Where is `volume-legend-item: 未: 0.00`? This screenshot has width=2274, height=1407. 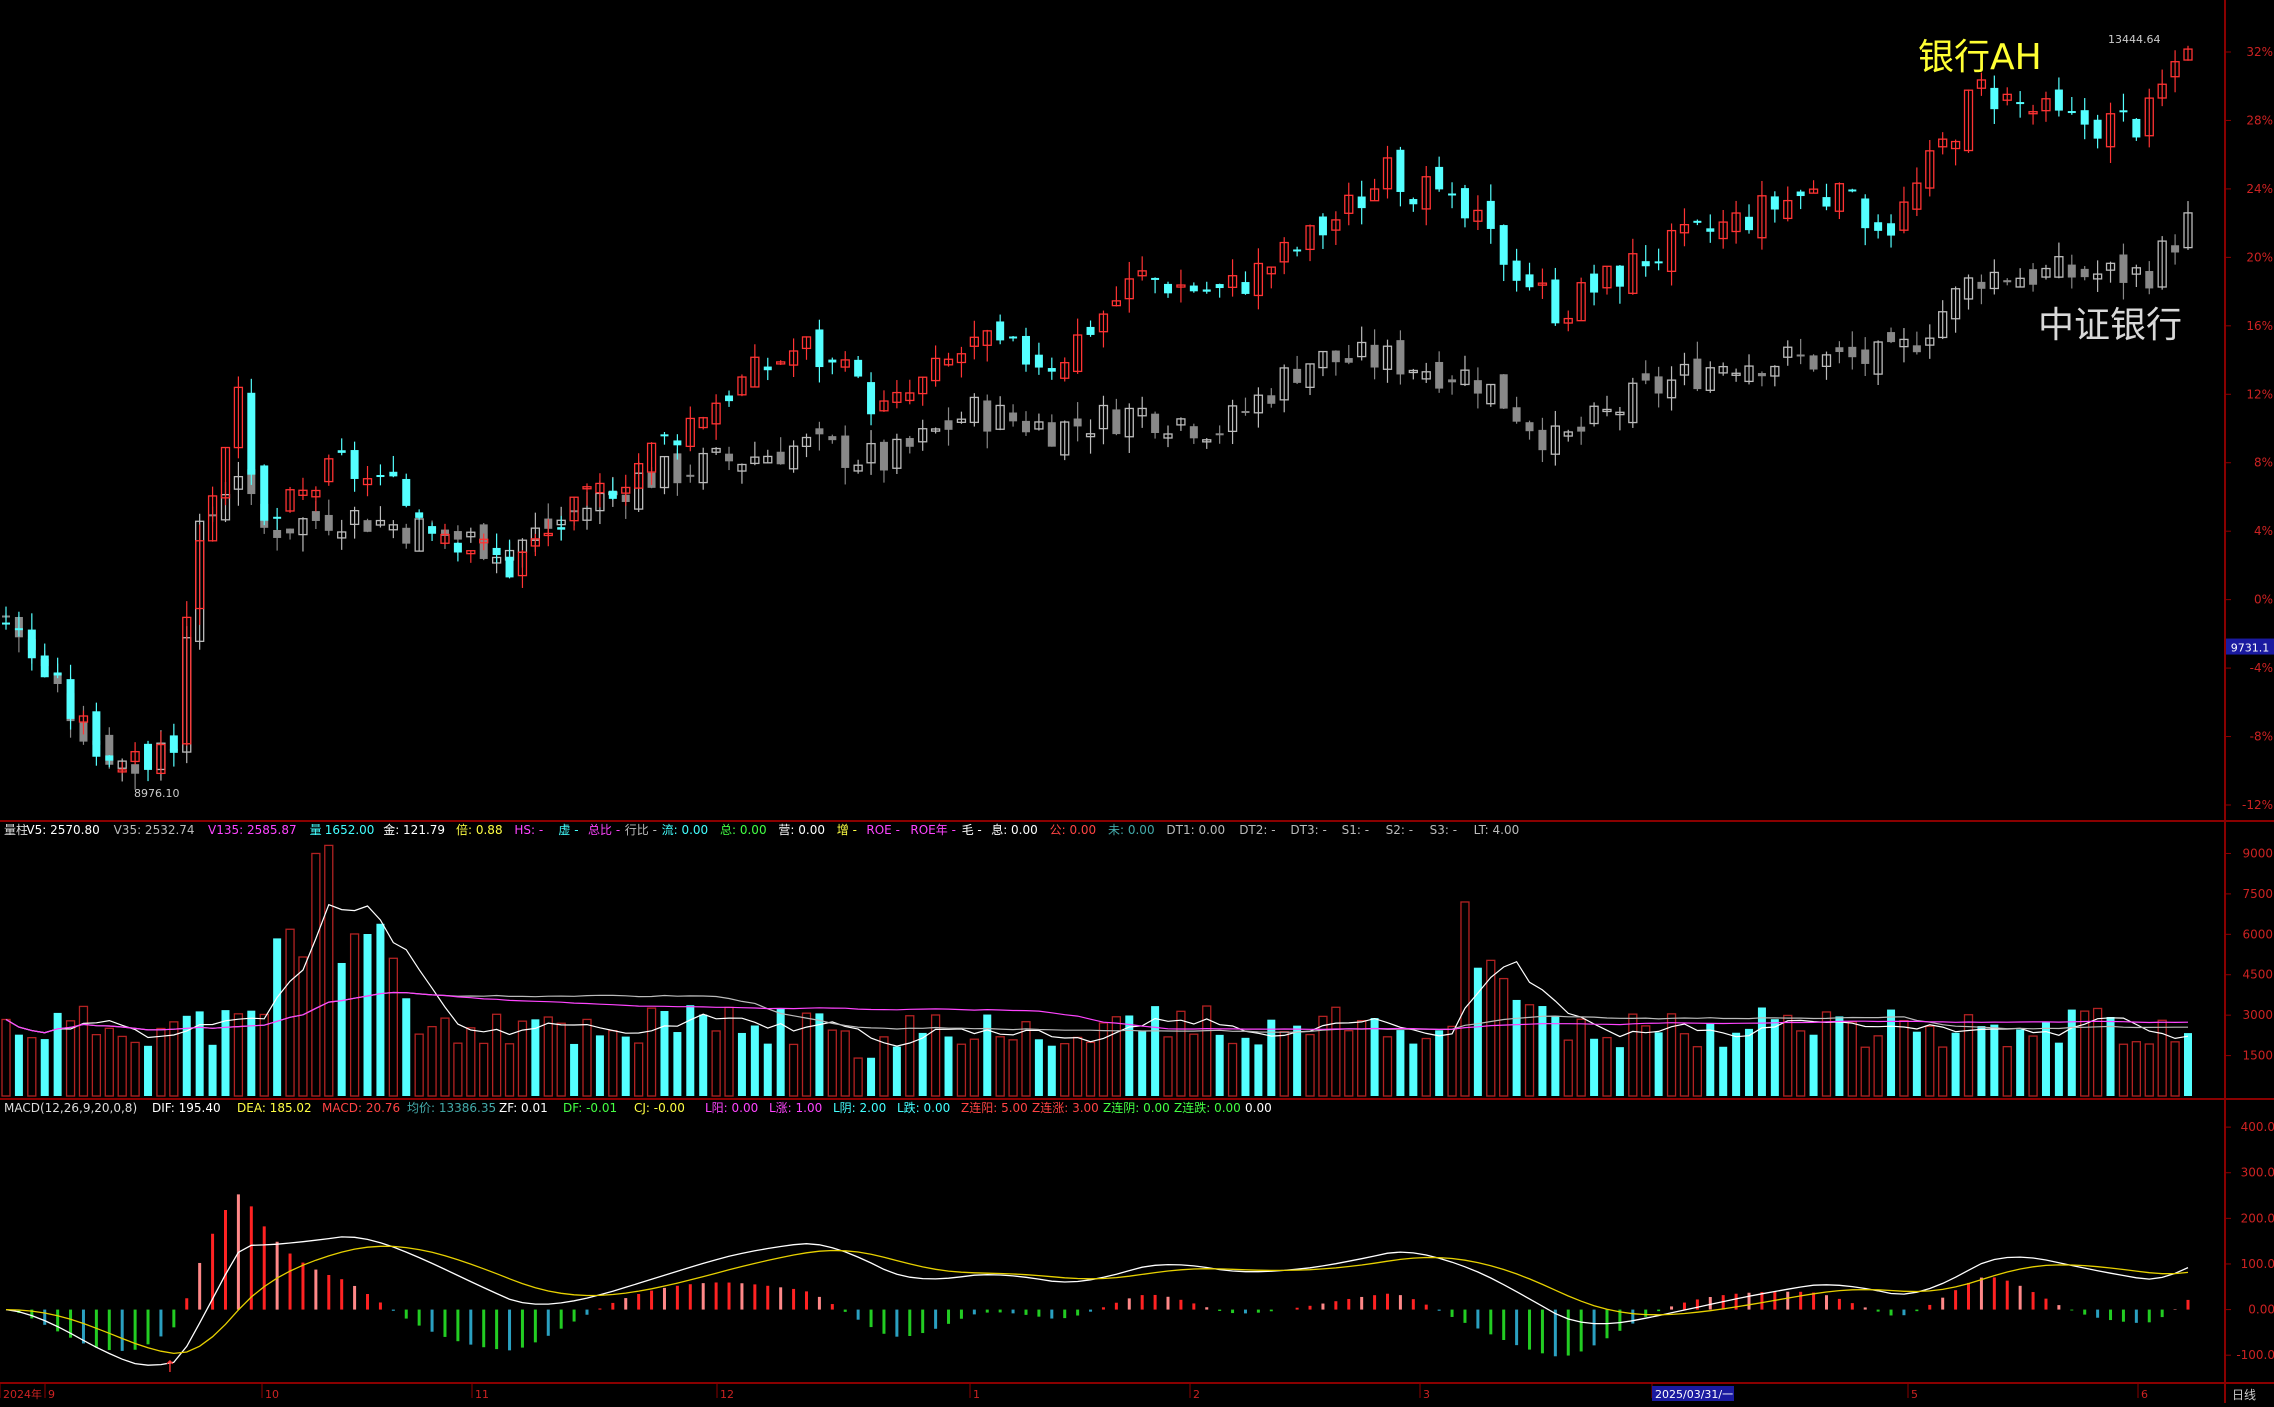 volume-legend-item: 未: 0.00 is located at coordinates (1131, 830).